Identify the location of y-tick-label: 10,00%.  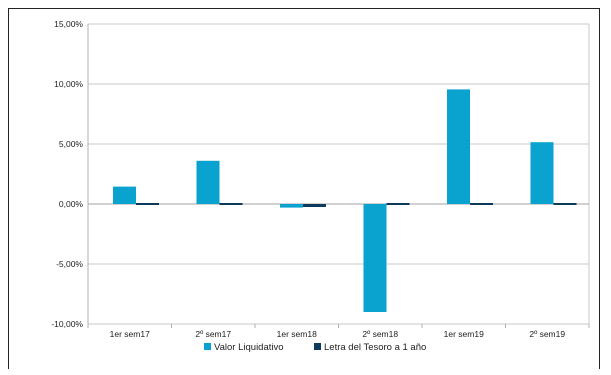
(68, 84).